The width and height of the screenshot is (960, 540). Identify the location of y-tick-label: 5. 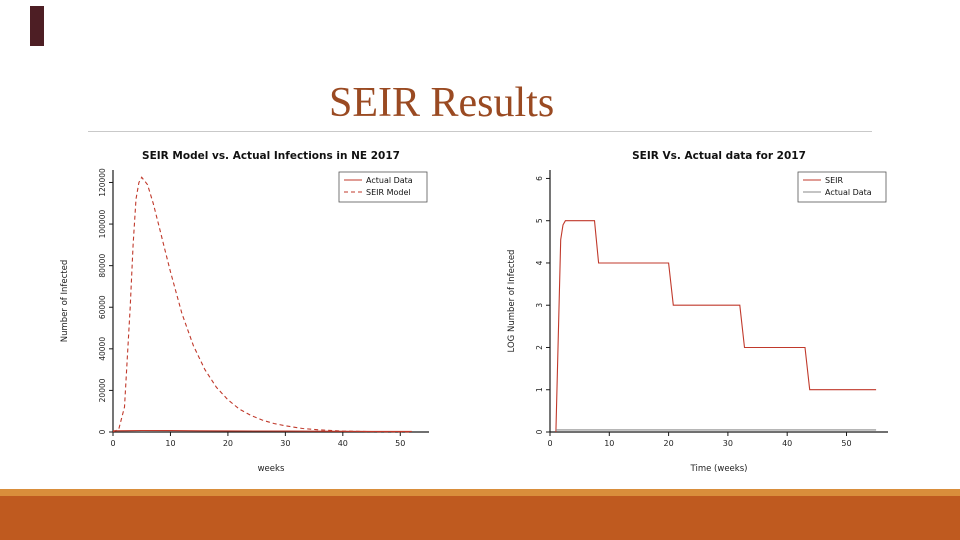
(539, 220).